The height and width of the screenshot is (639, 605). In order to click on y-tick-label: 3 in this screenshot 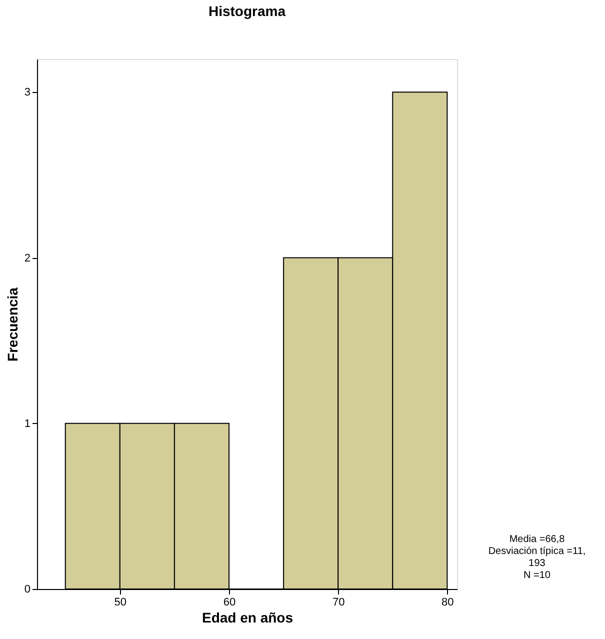, I will do `click(27, 92)`.